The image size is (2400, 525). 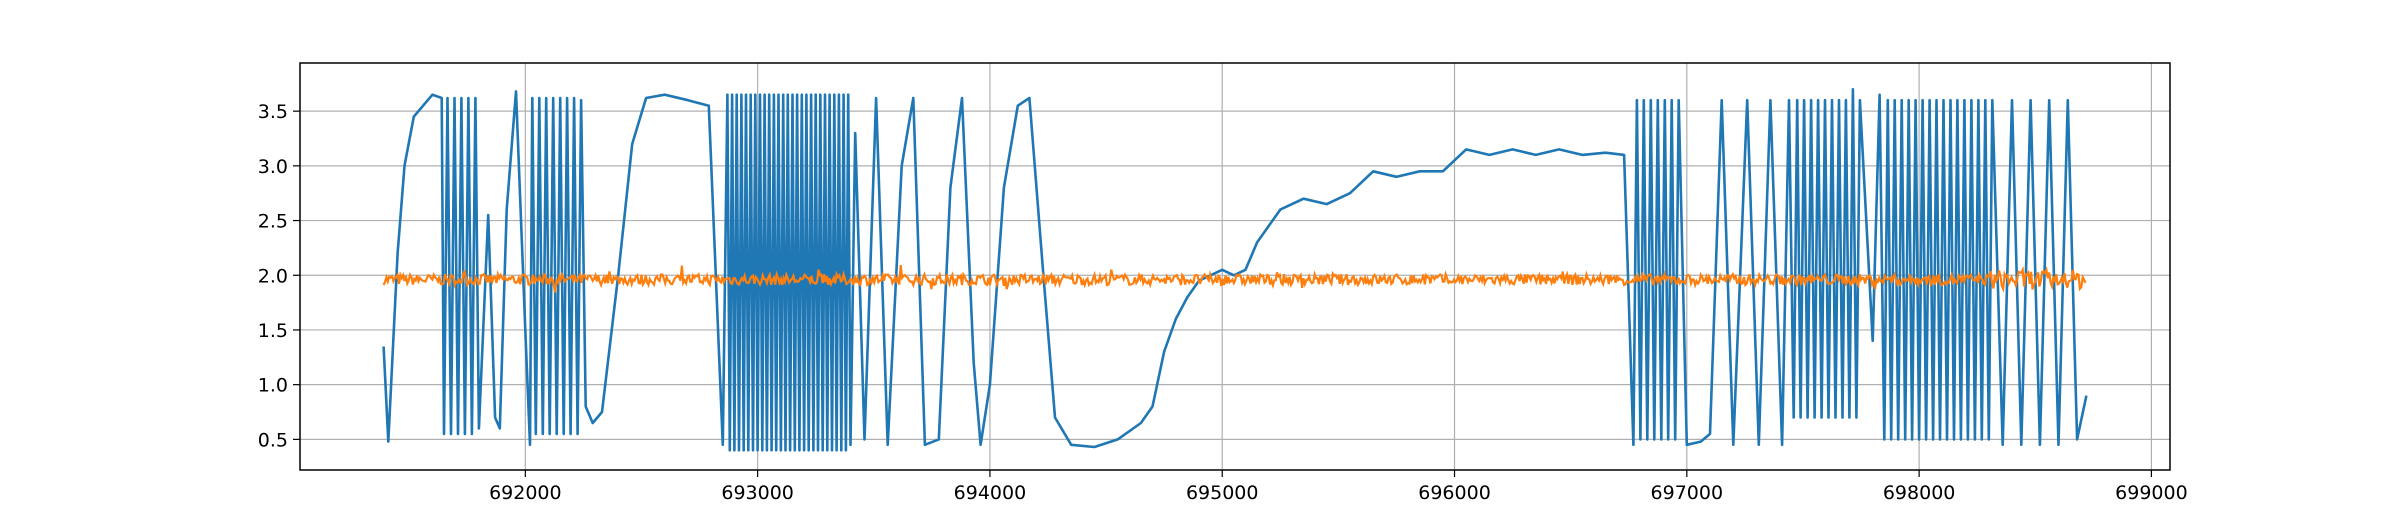 What do you see at coordinates (990, 493) in the screenshot?
I see `x-tick-label: 694000` at bounding box center [990, 493].